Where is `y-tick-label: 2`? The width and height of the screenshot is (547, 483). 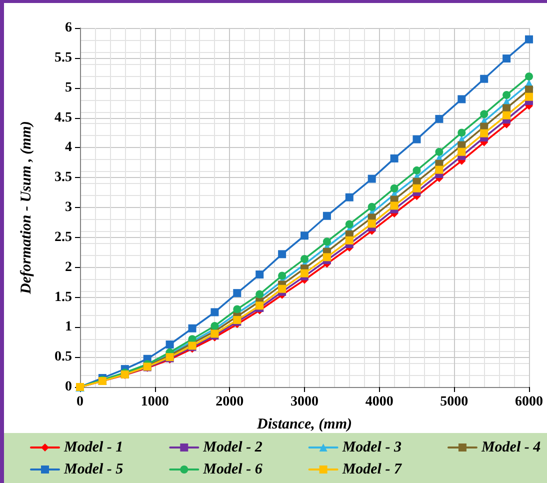
y-tick-label: 2 is located at coordinates (68, 267).